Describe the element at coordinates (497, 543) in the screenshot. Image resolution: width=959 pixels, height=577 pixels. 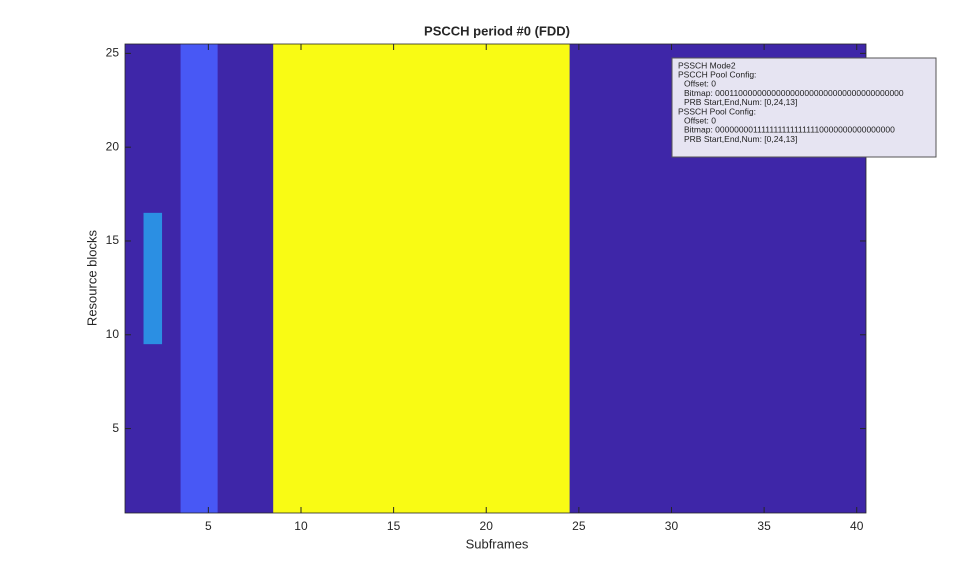
I see `x-axis-label: Subframes` at that location.